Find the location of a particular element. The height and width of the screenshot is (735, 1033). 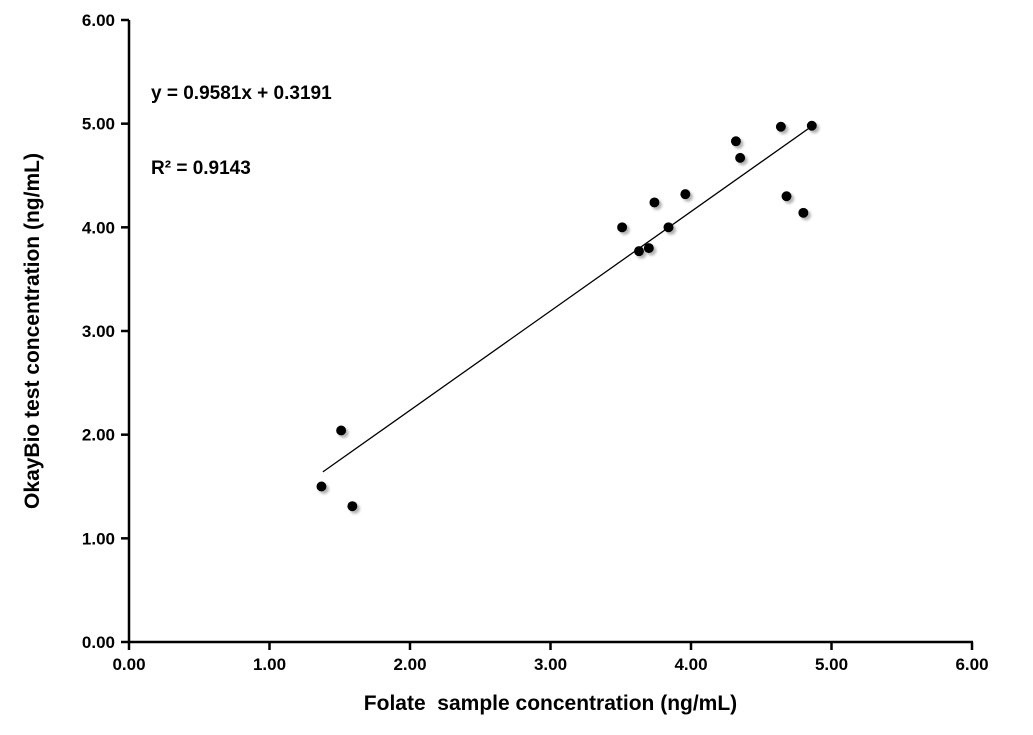

y-axis-title: OkayBio test concentration (ng/mL) is located at coordinates (32, 331).